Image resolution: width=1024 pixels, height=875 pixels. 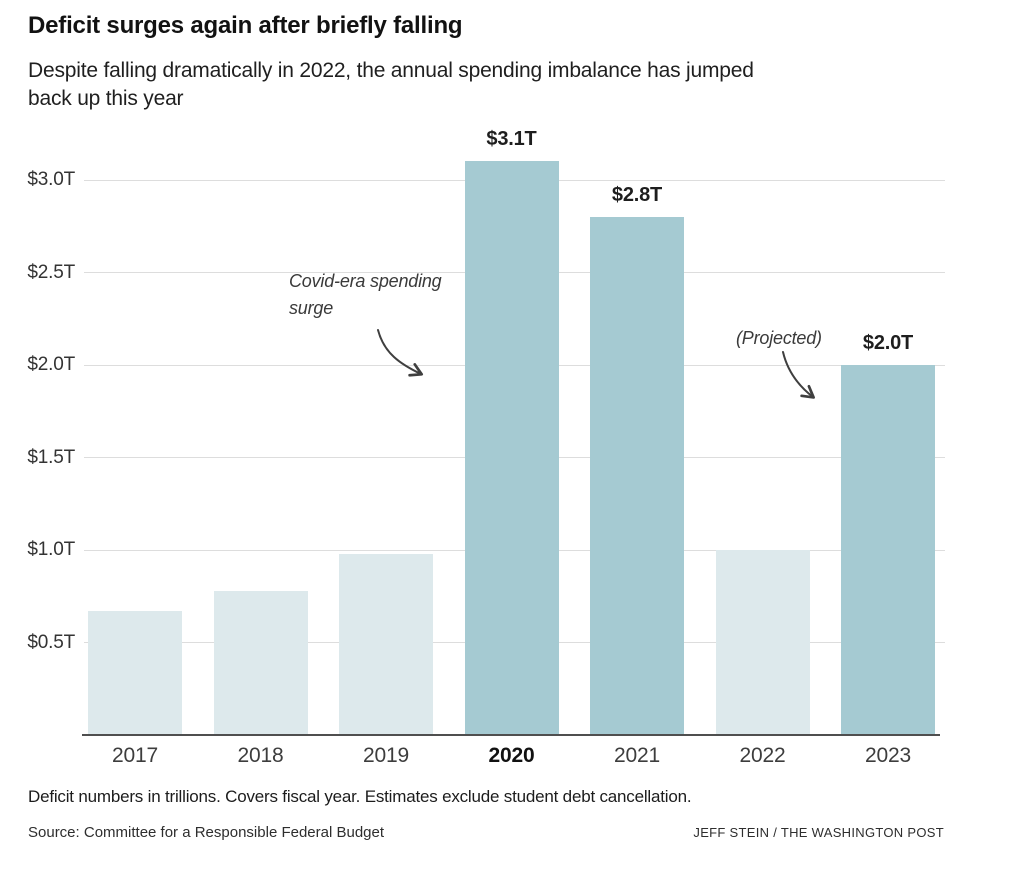 I want to click on y-axis-label: $1.0T, so click(x=51, y=549).